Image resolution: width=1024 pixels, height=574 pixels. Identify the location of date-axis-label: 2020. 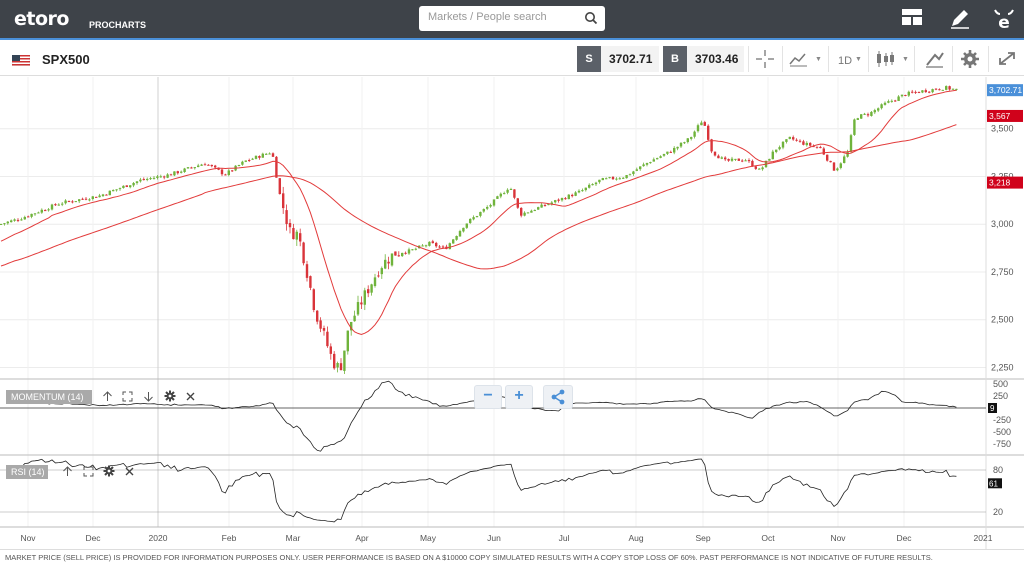
(158, 538).